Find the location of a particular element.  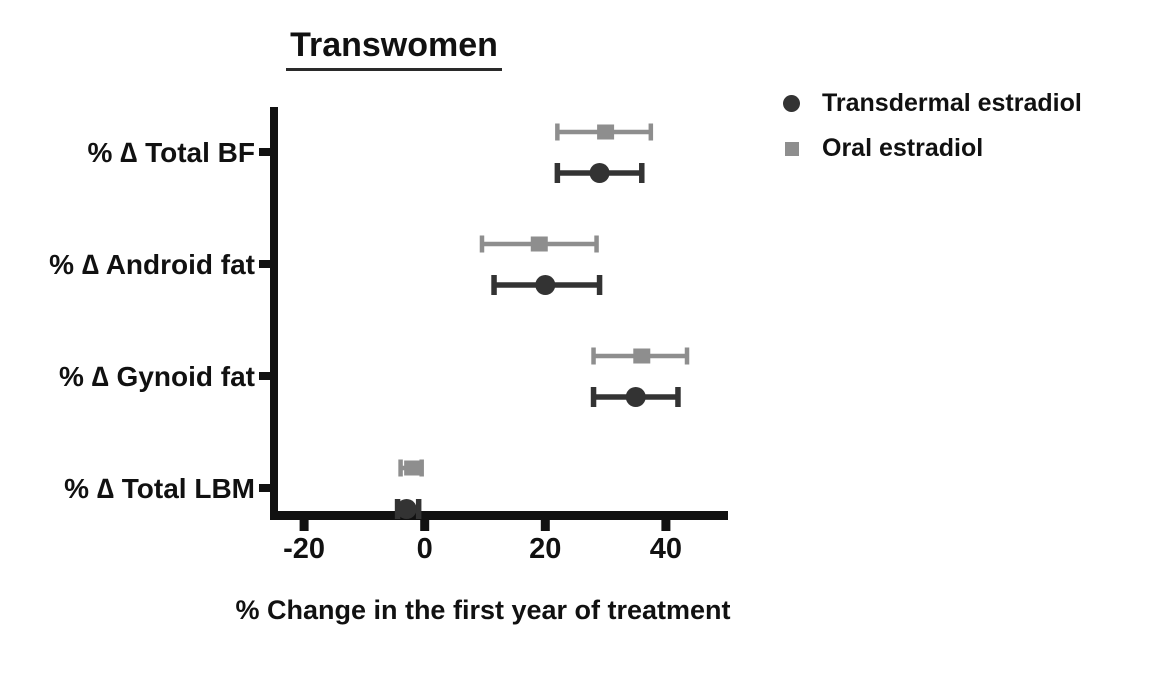

x-tick-label: 0 is located at coordinates (425, 549).